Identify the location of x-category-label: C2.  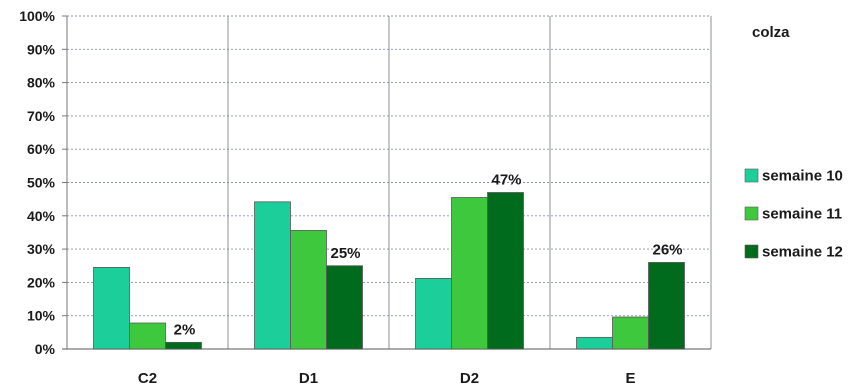
(147, 377).